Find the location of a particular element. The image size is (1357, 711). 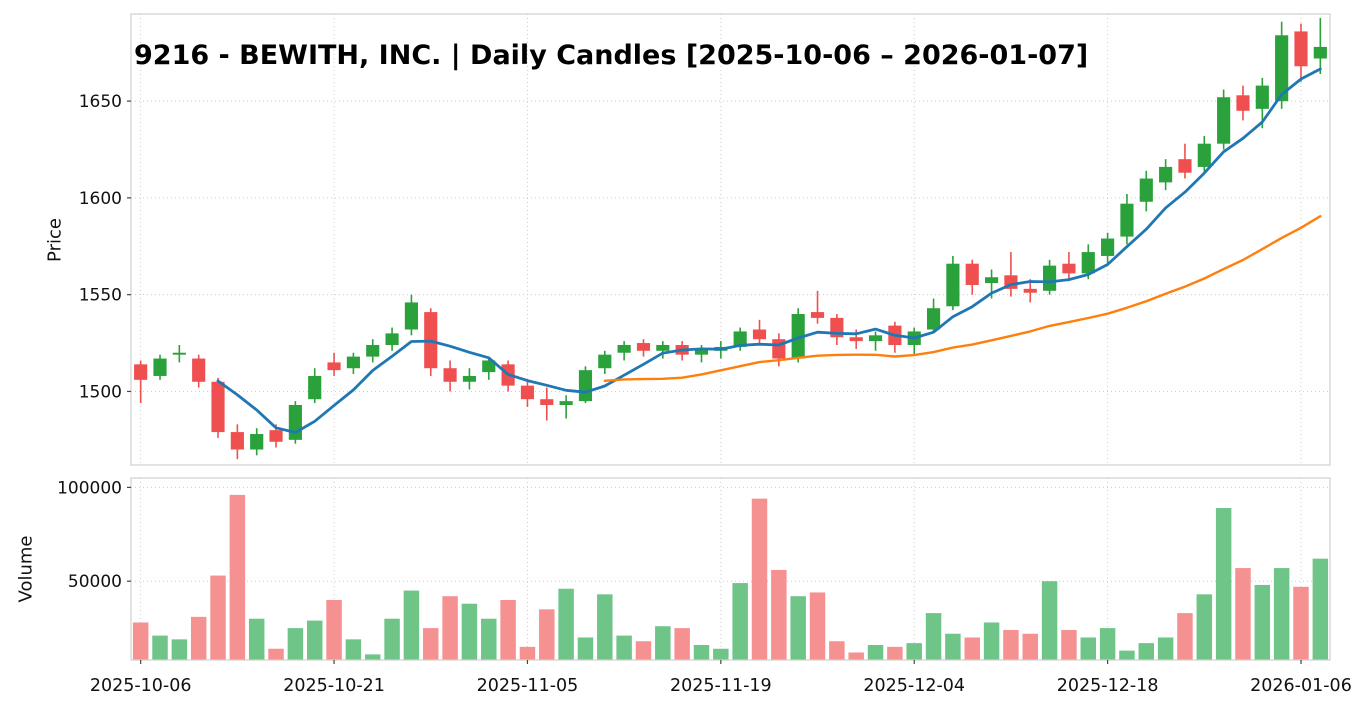

price-tick-label: 1650 is located at coordinates (100, 102).